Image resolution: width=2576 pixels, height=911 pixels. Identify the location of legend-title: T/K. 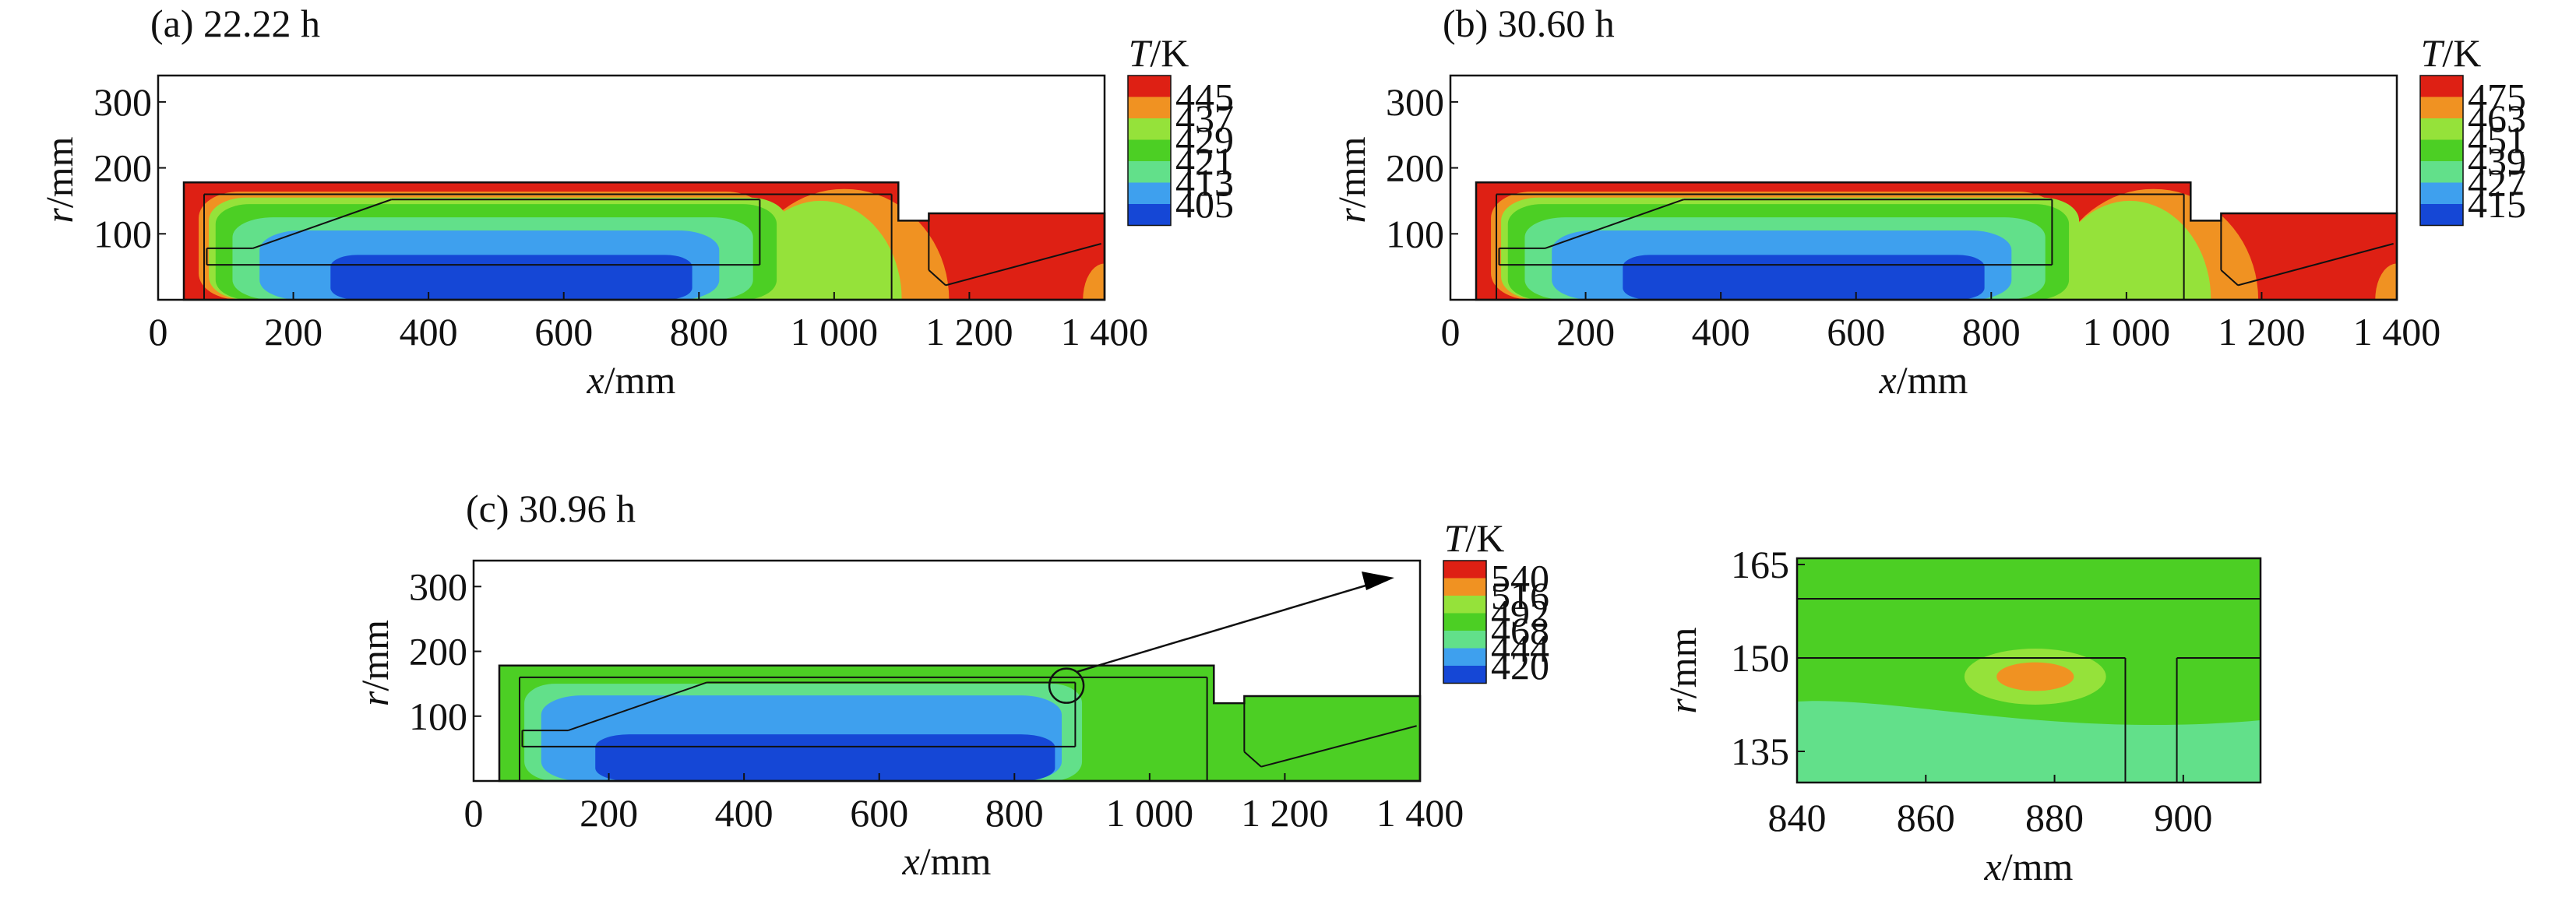
(1474, 538).